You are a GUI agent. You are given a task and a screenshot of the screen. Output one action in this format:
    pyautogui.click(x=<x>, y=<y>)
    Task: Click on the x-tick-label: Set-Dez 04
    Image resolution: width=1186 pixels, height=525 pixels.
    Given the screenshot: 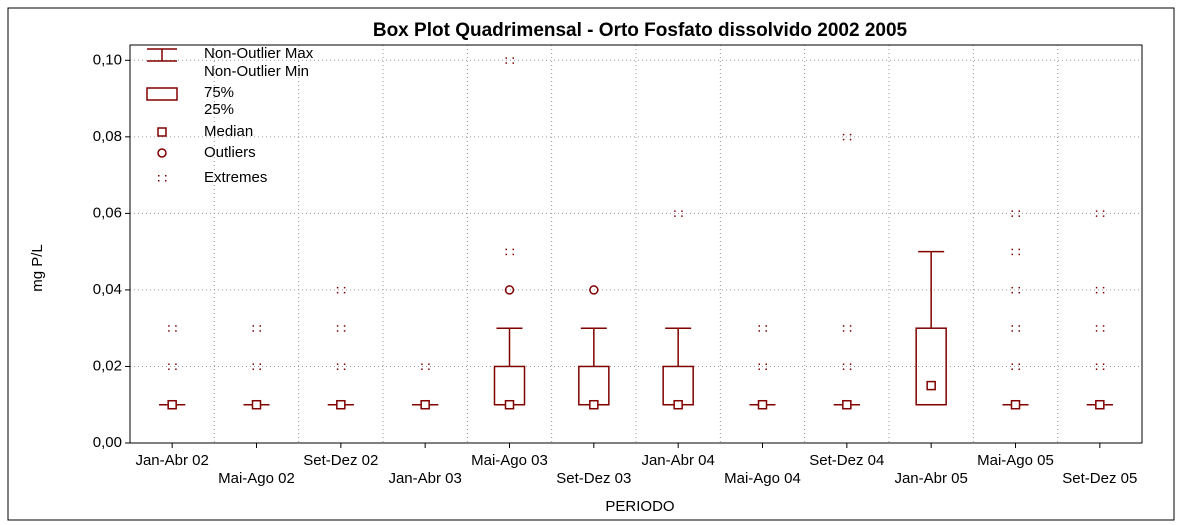 What is the action you would take?
    pyautogui.click(x=846, y=460)
    